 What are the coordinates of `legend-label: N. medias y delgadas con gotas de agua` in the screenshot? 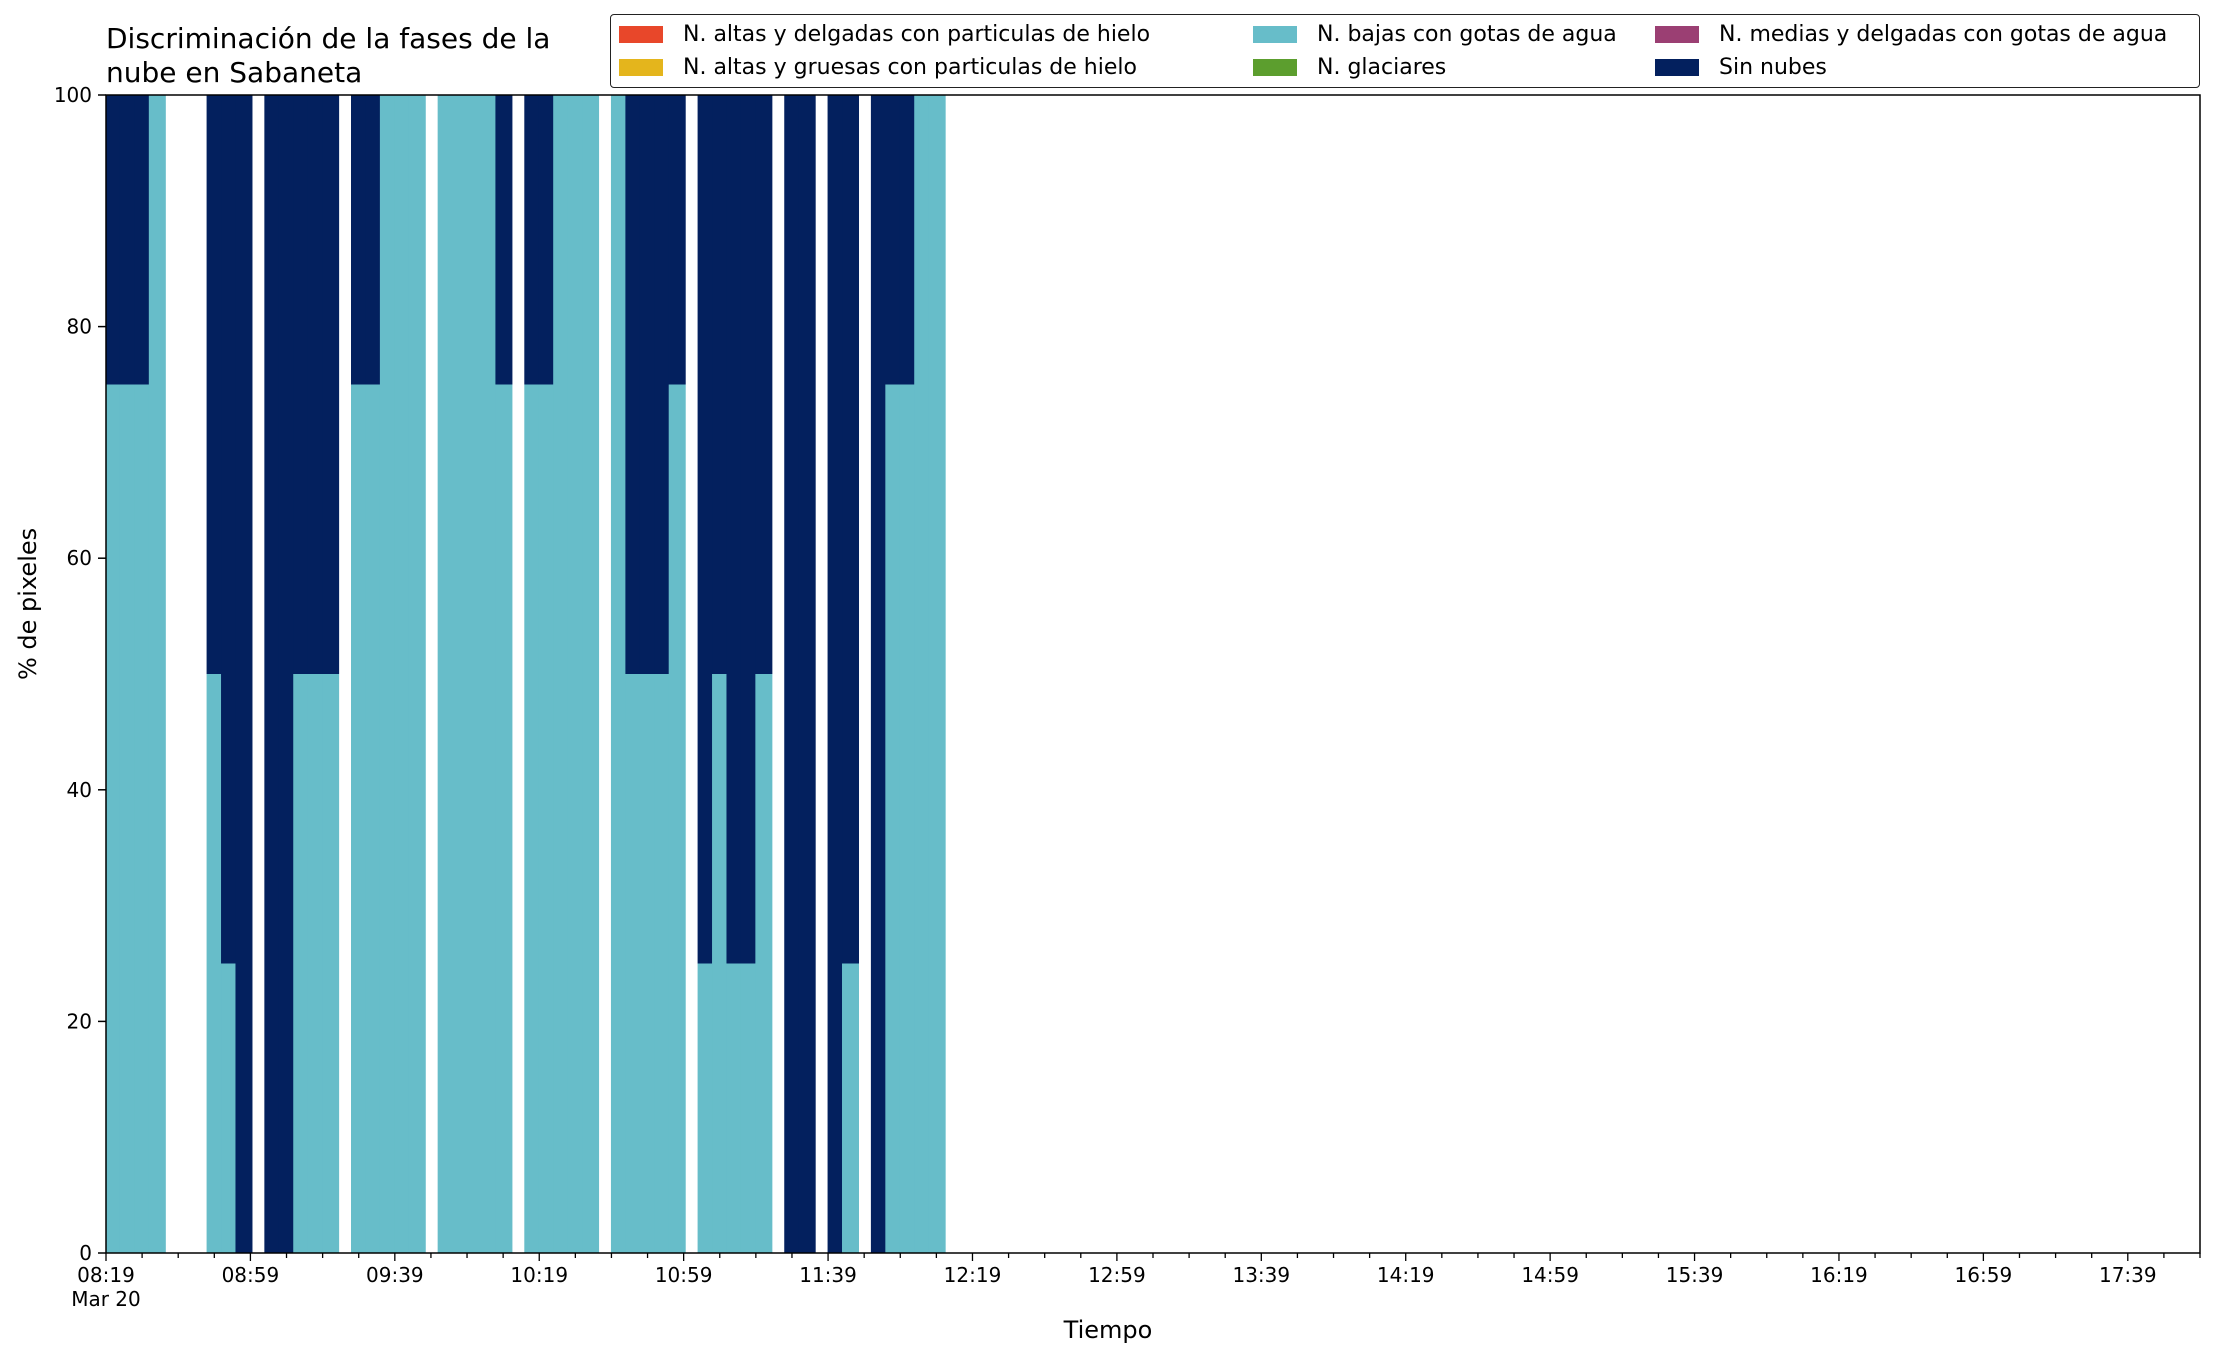 It's located at (1943, 34).